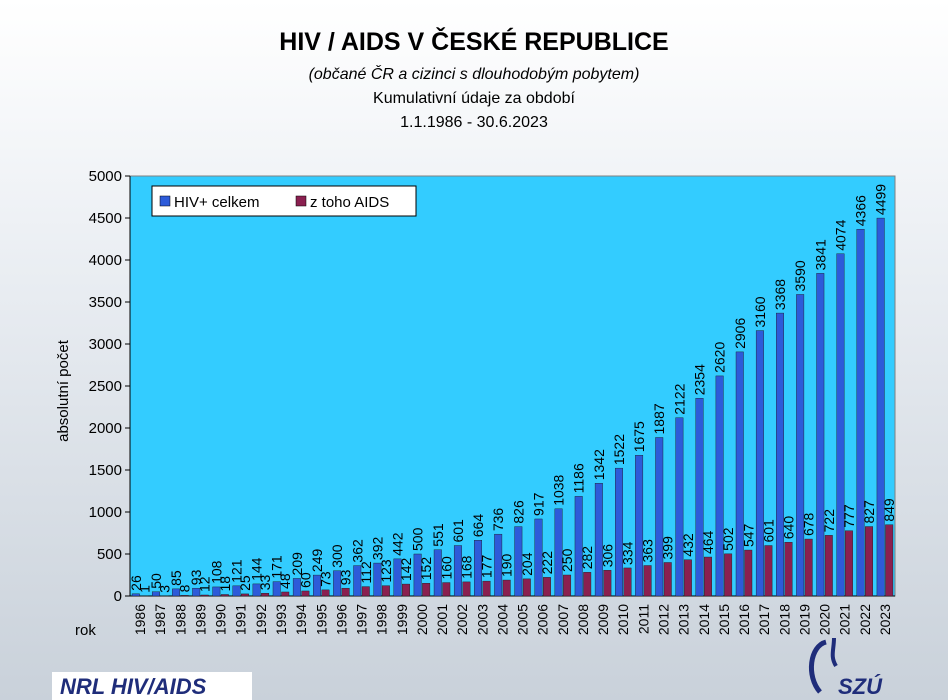 The width and height of the screenshot is (948, 700). What do you see at coordinates (659, 418) in the screenshot?
I see `data-label: 1887` at bounding box center [659, 418].